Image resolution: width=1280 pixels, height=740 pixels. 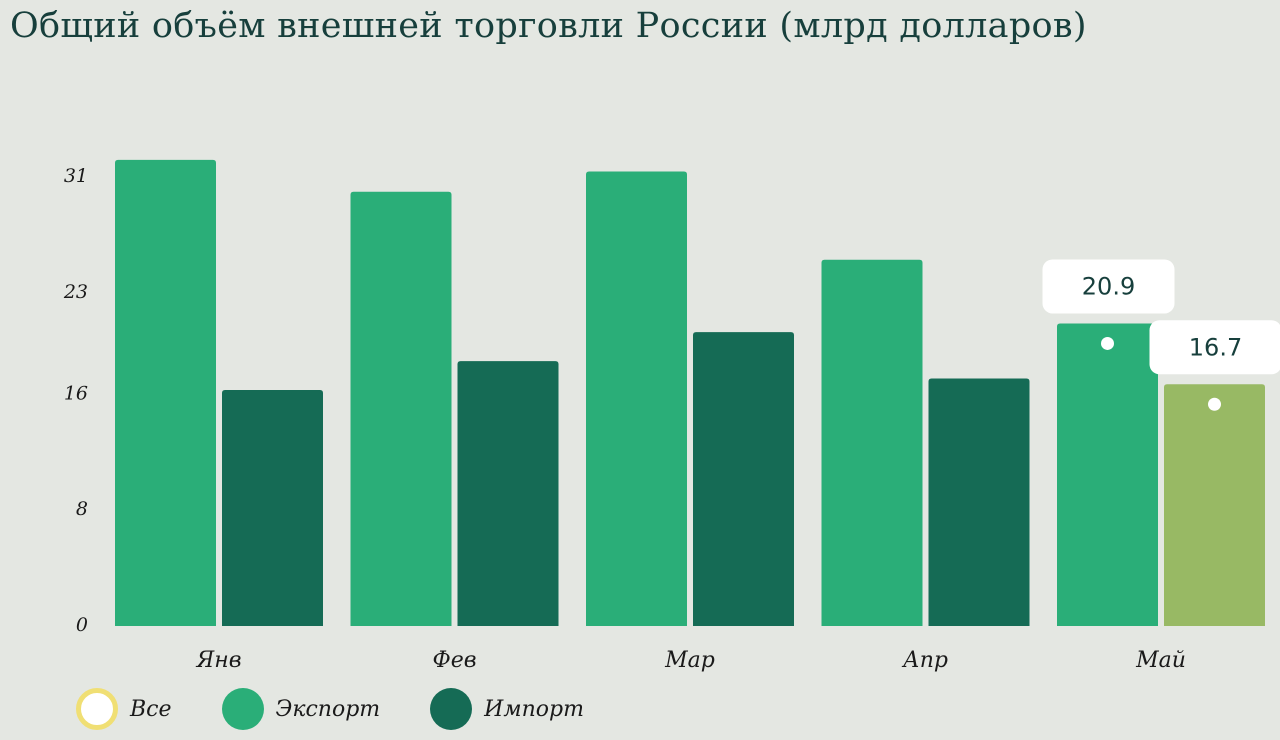 I want to click on legend-swatch-all, so click(x=97, y=709).